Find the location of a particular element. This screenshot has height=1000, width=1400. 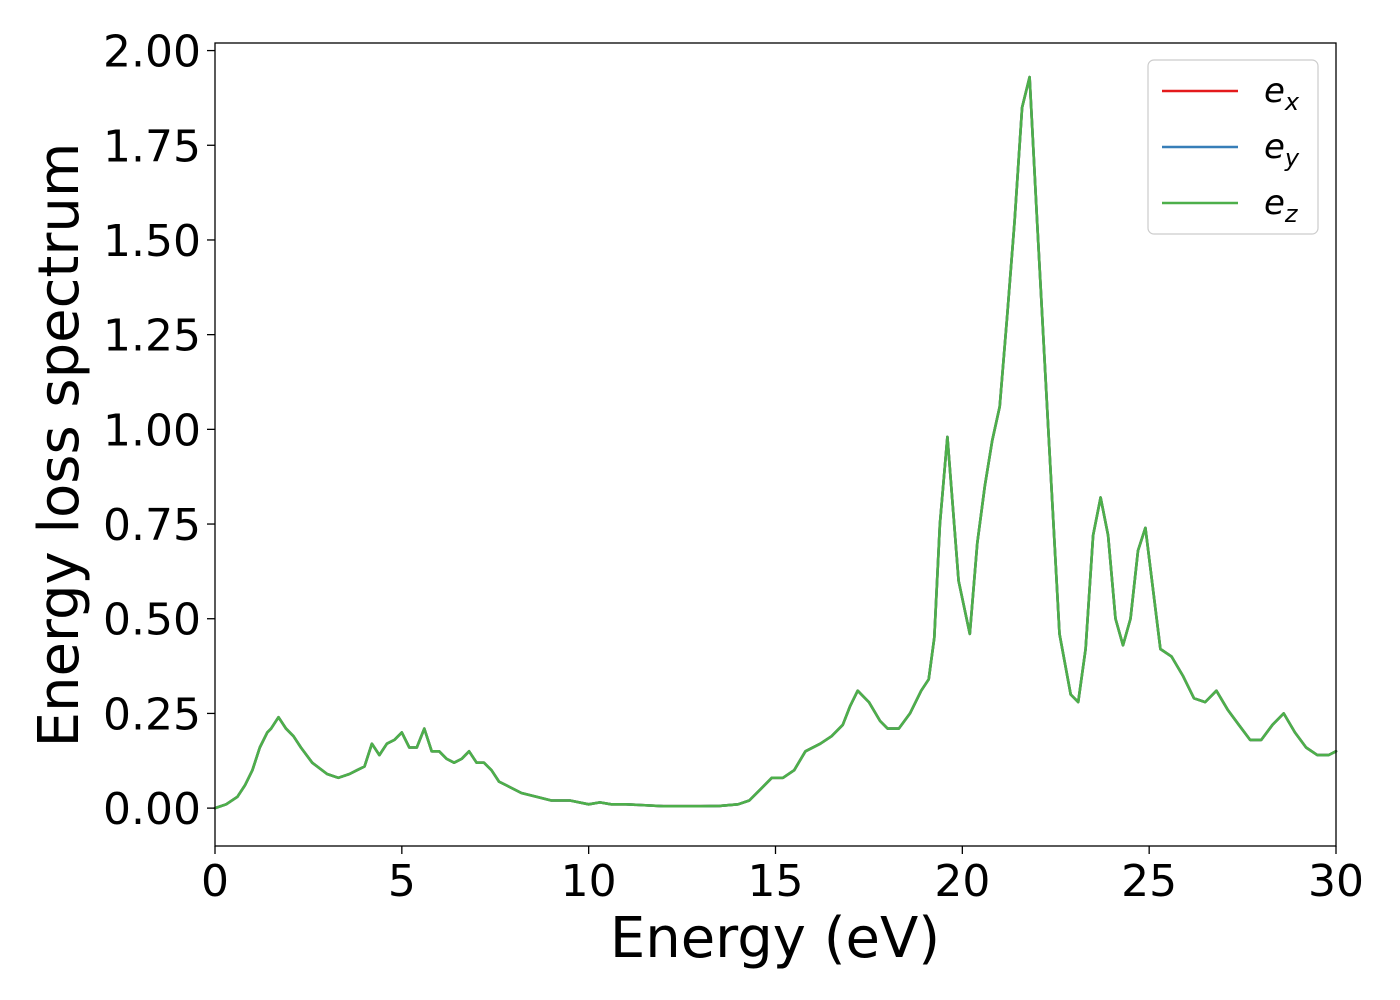

y-tick-label: 1.75 is located at coordinates (152, 146).